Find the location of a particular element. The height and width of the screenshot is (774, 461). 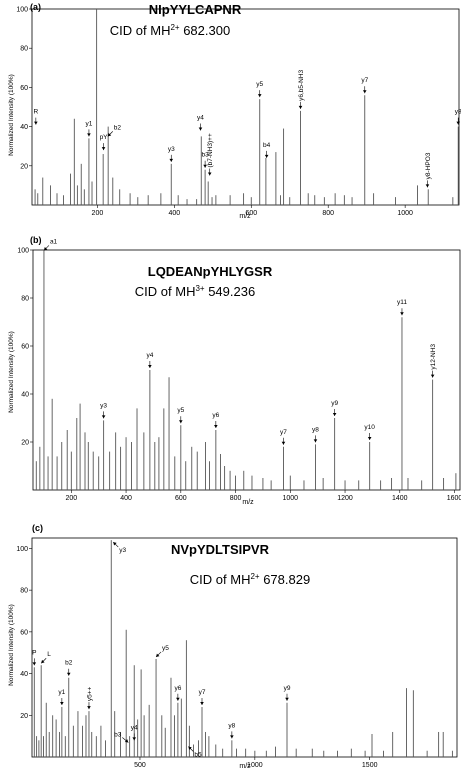

peak-annotation-label: b4 is located at coordinates (267, 145).